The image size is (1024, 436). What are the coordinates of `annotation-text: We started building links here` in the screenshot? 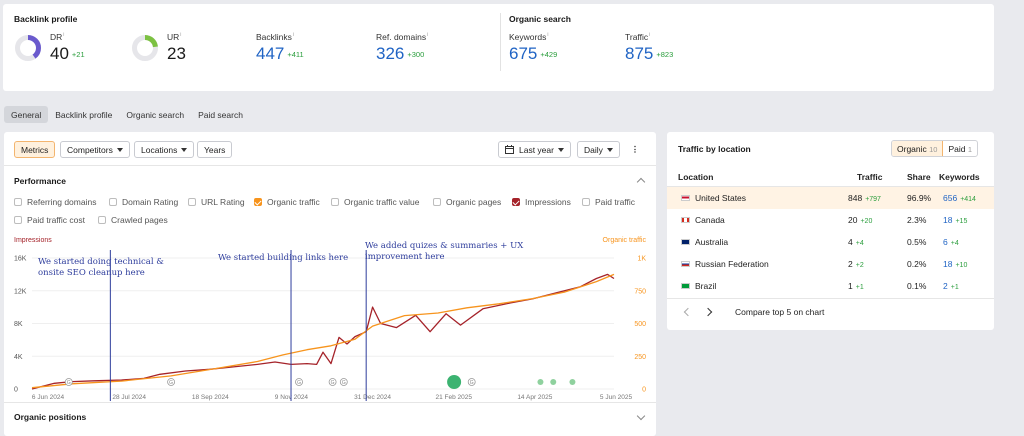 It's located at (283, 258).